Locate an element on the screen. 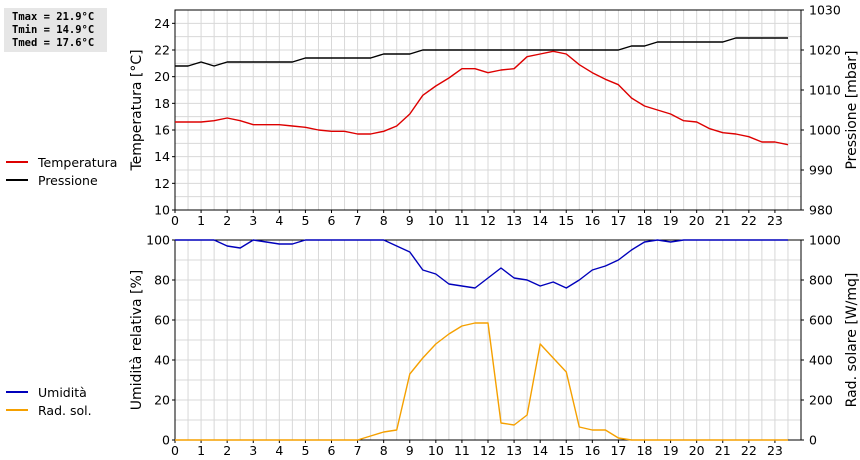 The height and width of the screenshot is (460, 860). legend-swatch-pressione is located at coordinates (17, 180).